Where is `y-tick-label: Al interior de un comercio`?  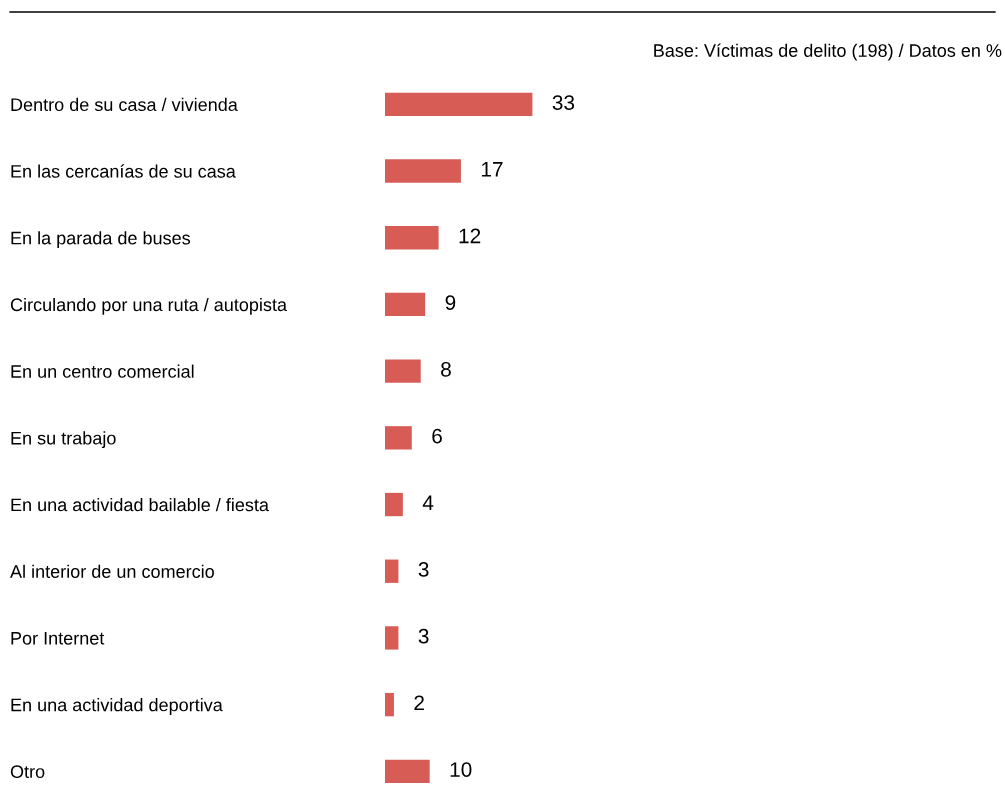 y-tick-label: Al interior de un comercio is located at coordinates (112, 571).